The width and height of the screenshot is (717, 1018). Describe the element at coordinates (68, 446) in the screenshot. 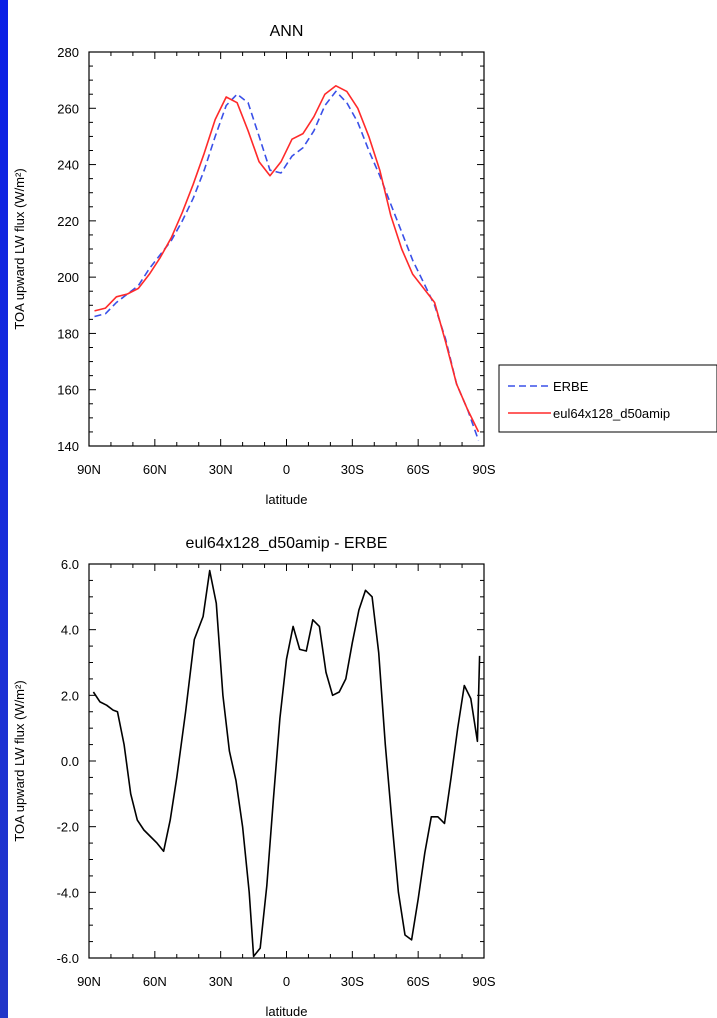

I see `y-tick-label: 140` at that location.